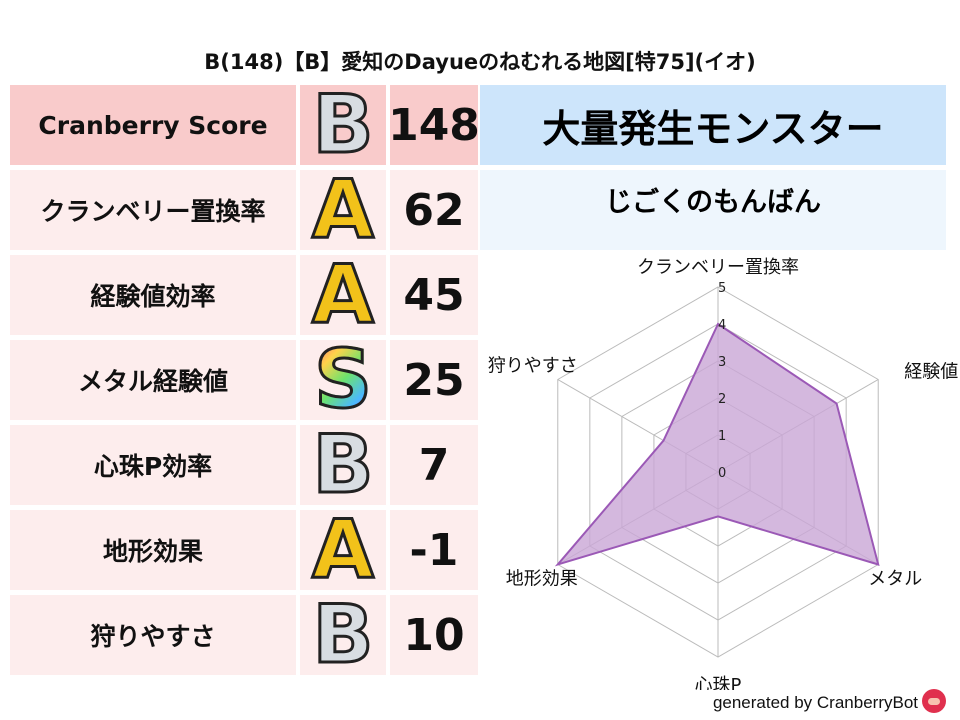 Image resolution: width=960 pixels, height=720 pixels. What do you see at coordinates (153, 635) in the screenshot?
I see `row-label: 狩りやすさ` at bounding box center [153, 635].